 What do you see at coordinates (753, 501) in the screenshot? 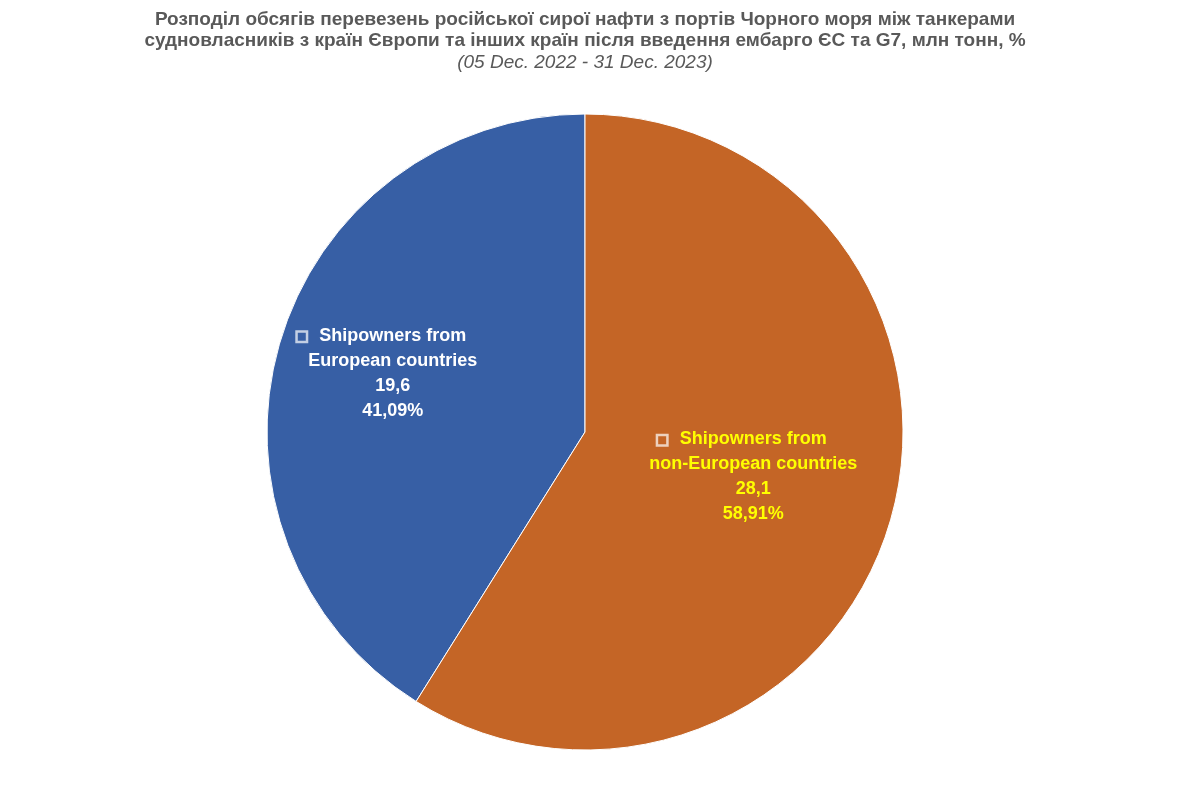
I see `data-label: 28,1 58,91%` at bounding box center [753, 501].